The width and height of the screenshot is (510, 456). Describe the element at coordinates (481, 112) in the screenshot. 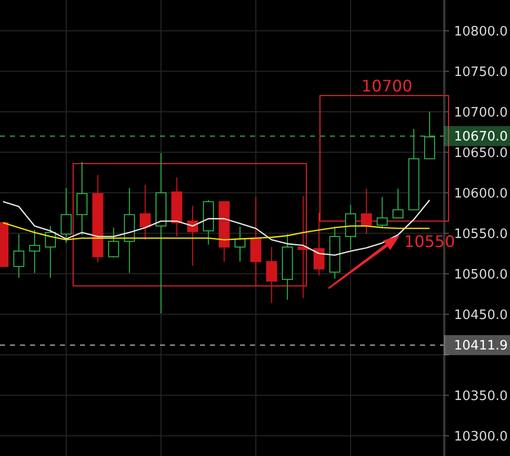

I see `y-tick-label: 10700.0` at that location.